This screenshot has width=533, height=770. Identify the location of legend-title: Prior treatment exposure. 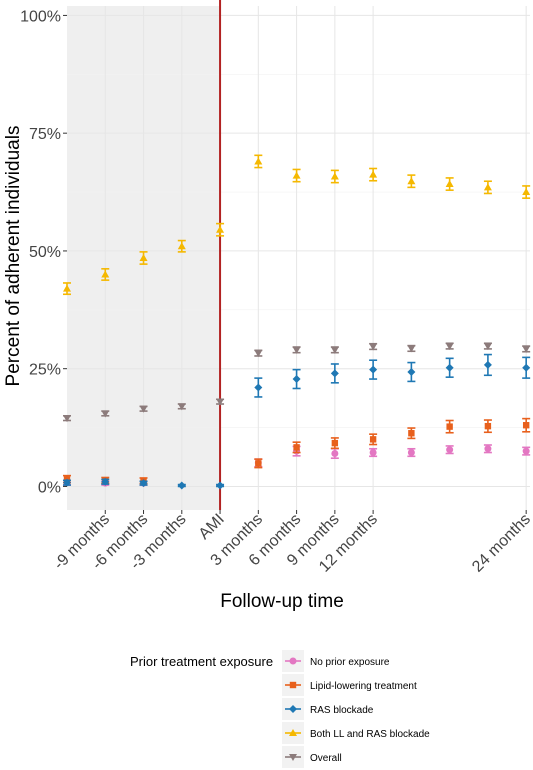
(201, 661).